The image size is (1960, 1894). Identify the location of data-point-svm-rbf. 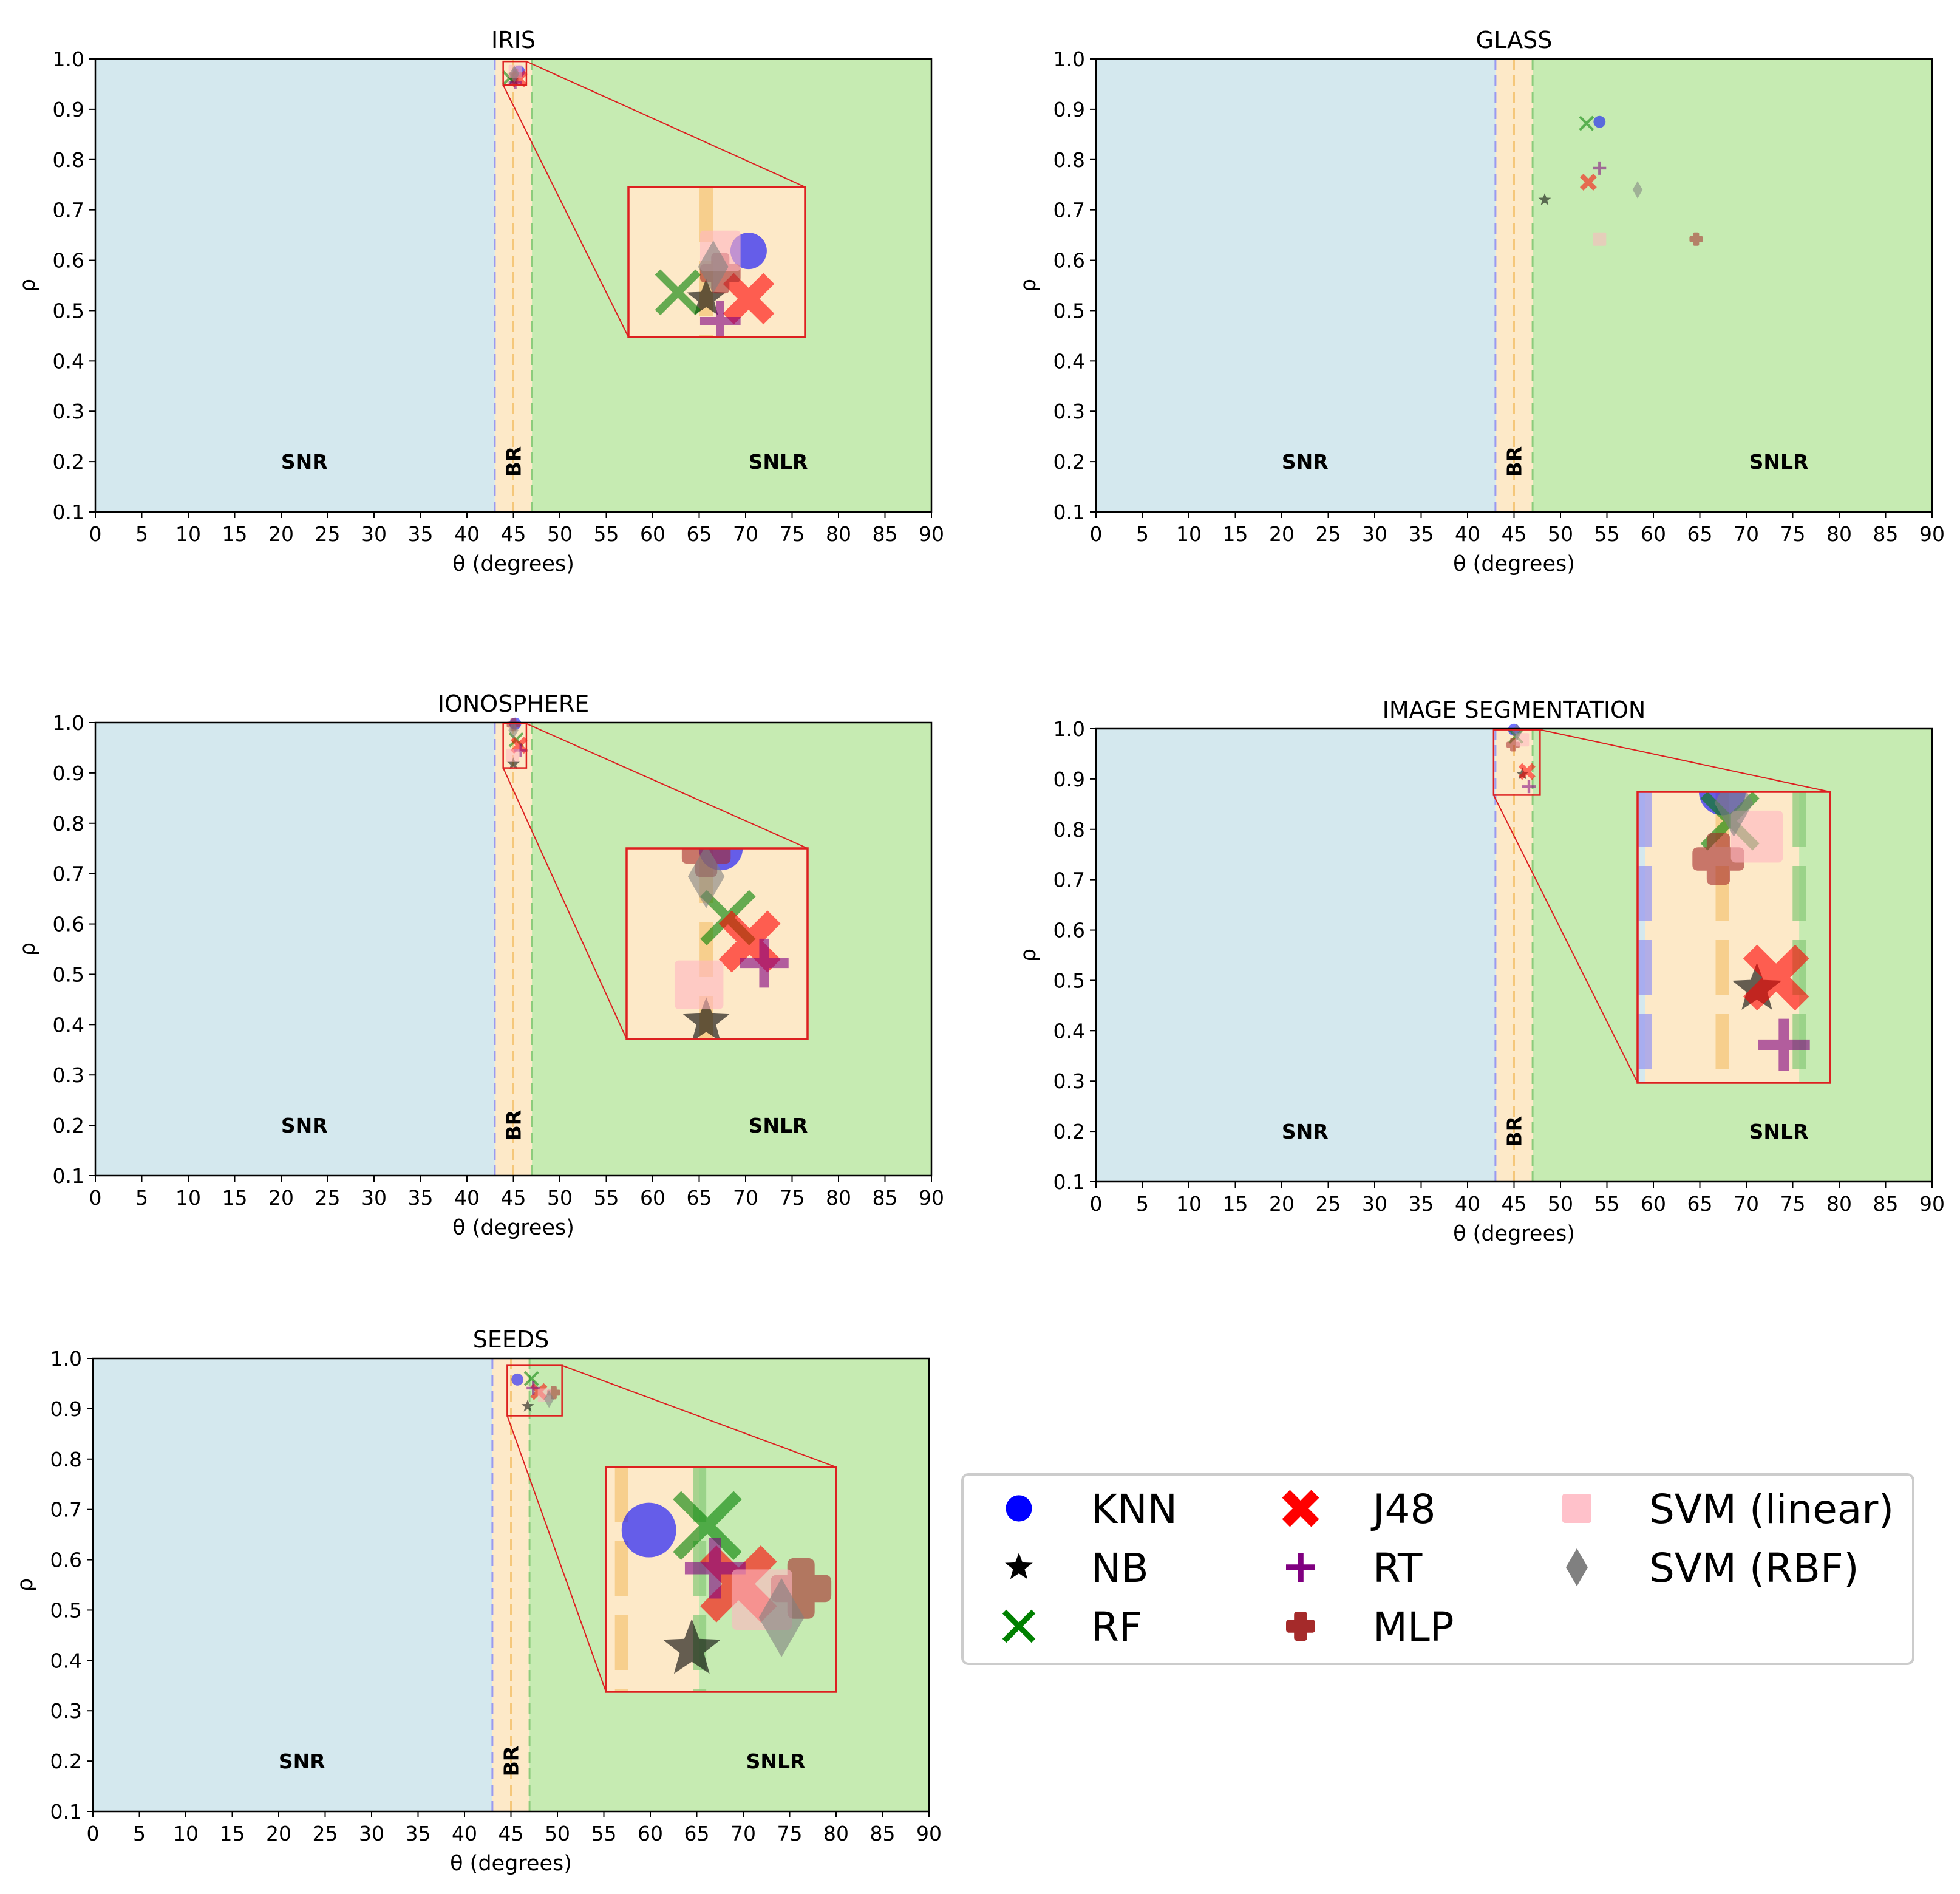
(548, 1399).